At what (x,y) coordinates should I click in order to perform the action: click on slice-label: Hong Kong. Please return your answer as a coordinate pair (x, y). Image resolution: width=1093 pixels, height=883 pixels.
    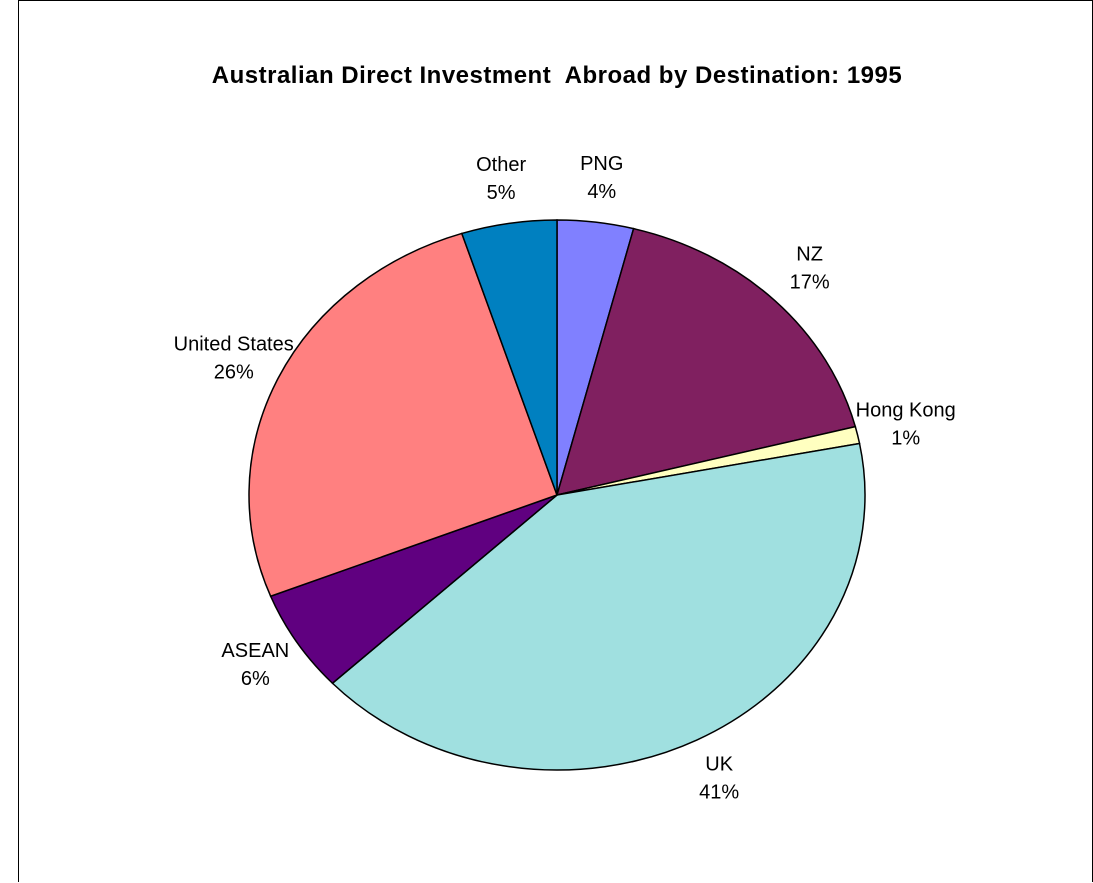
    Looking at the image, I should click on (906, 411).